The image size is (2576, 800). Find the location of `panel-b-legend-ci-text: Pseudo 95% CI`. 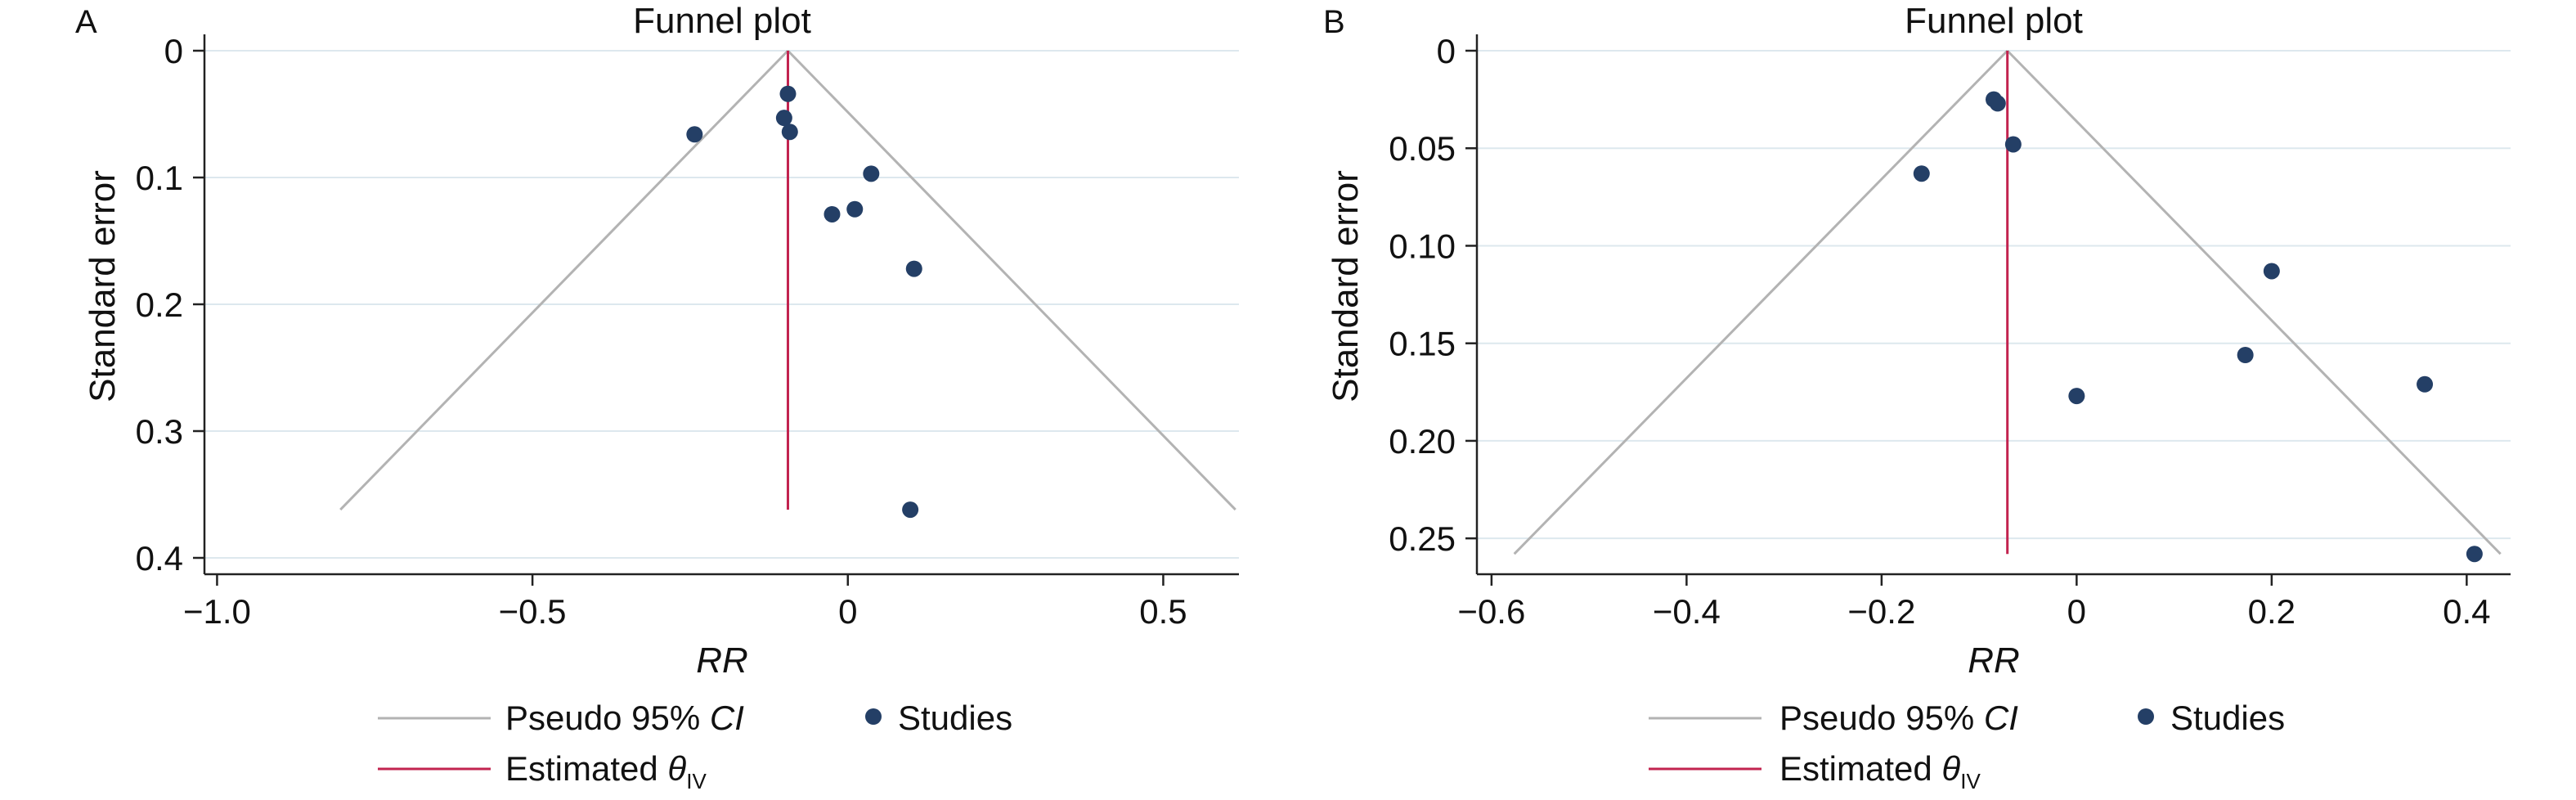

panel-b-legend-ci-text: Pseudo 95% CI is located at coordinates (1898, 718).